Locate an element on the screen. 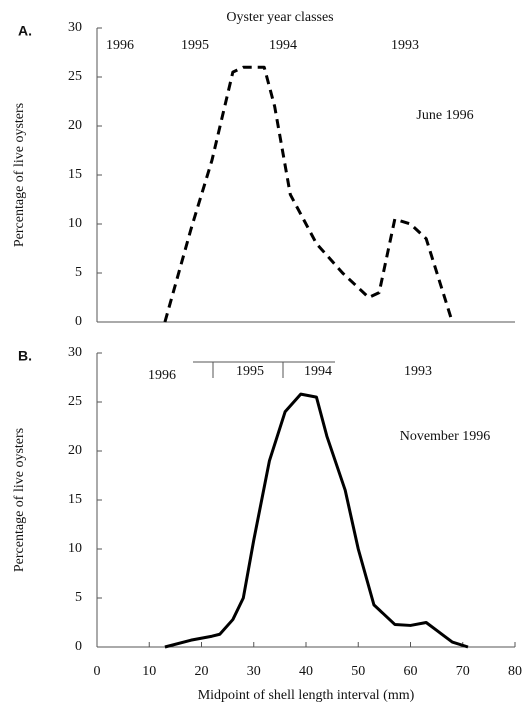 This screenshot has height=707, width=527. panel-label: B. is located at coordinates (25, 356).